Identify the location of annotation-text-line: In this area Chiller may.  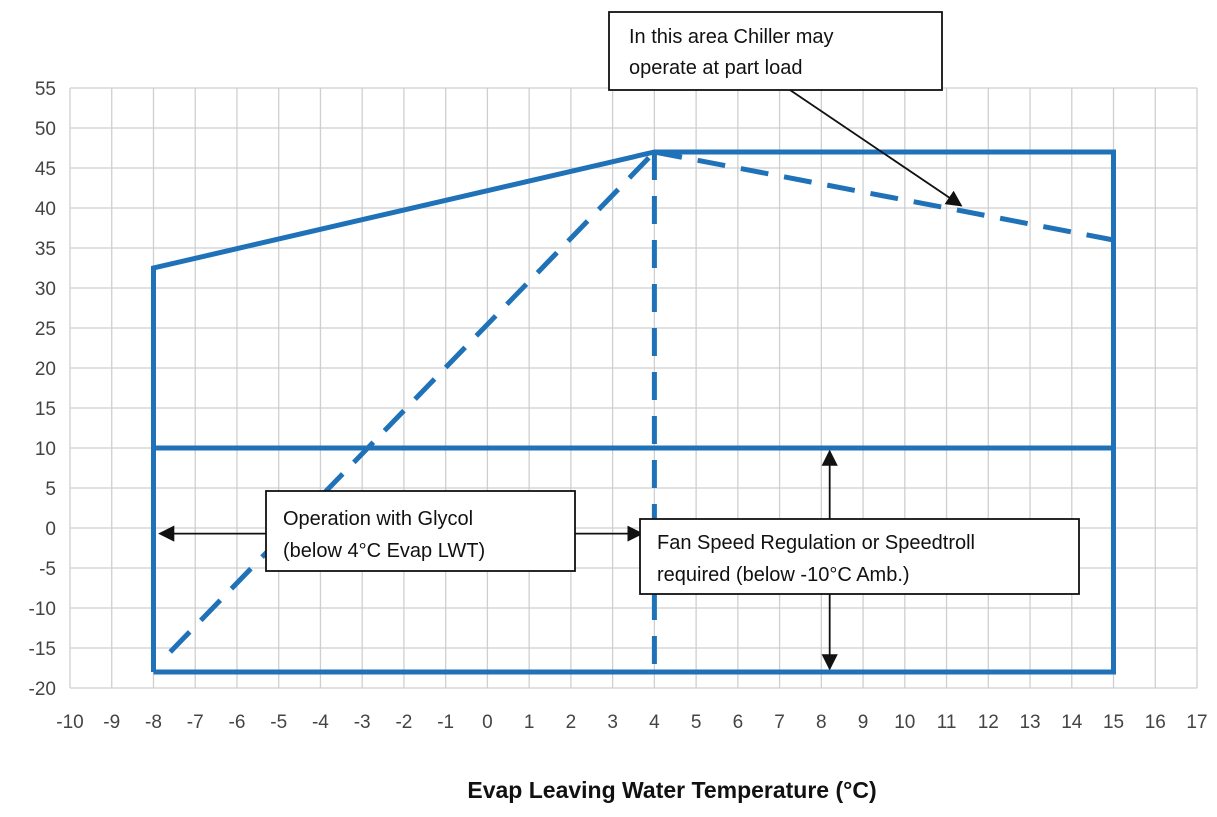
(731, 37).